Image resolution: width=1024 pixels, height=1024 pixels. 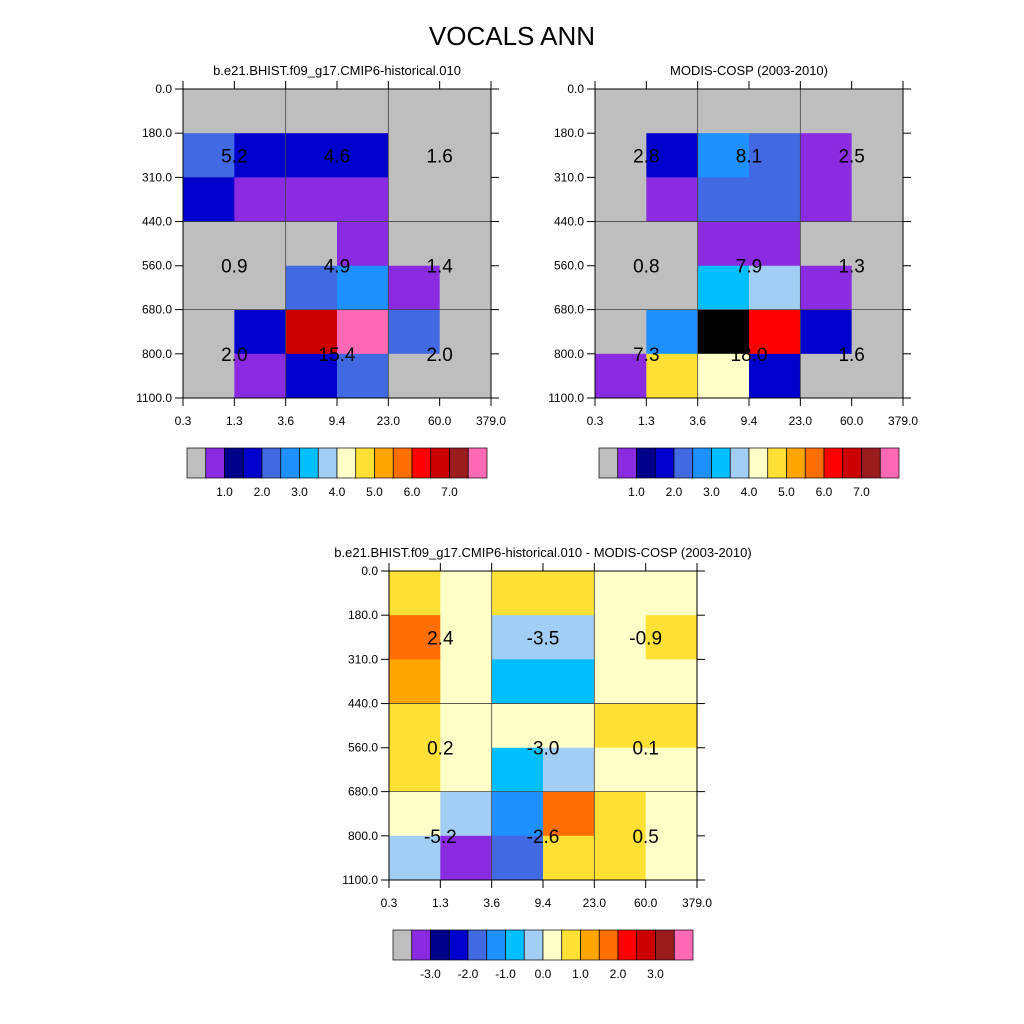 What do you see at coordinates (543, 974) in the screenshot?
I see `colorbar-label: 0.0` at bounding box center [543, 974].